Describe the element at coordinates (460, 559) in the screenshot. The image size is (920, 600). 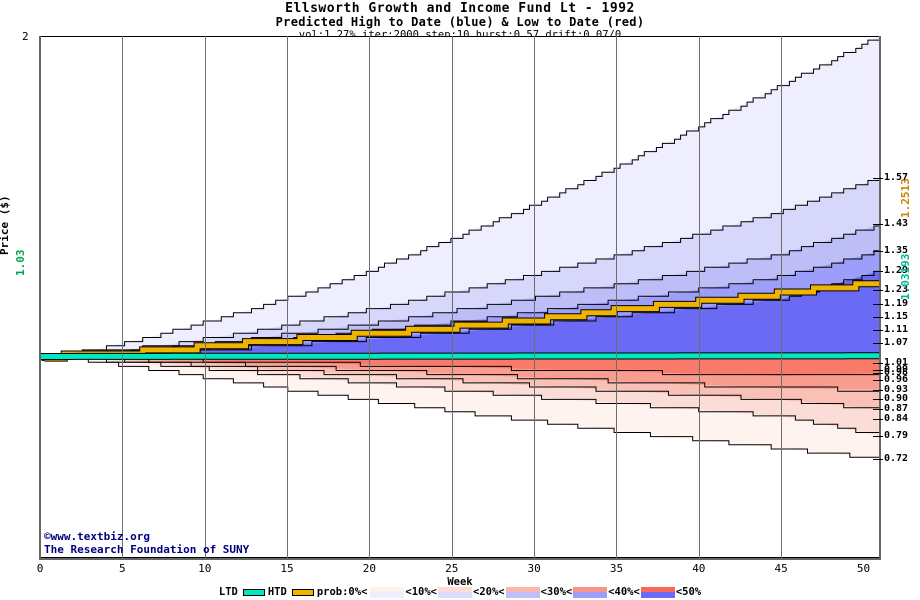
I see `x-axis-line` at that location.